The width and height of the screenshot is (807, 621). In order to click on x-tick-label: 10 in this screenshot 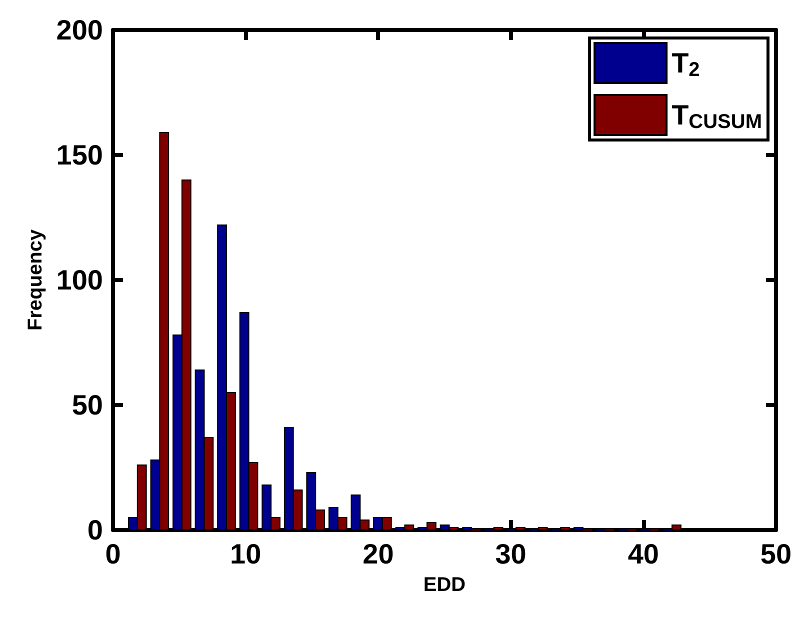, I will do `click(246, 554)`.